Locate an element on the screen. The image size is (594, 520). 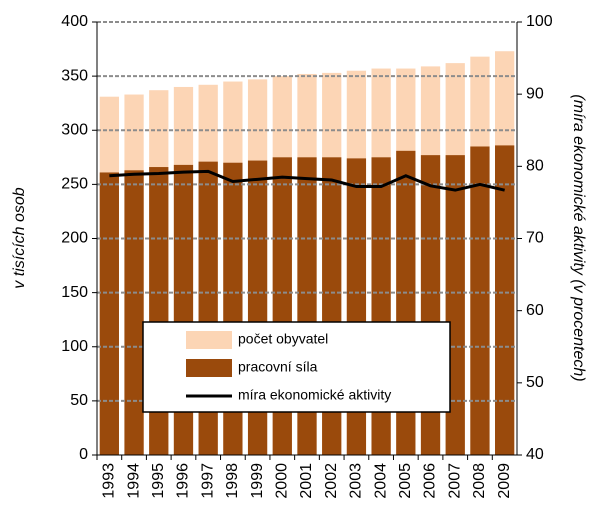
x-tick-label: 1995 is located at coordinates (158, 481).